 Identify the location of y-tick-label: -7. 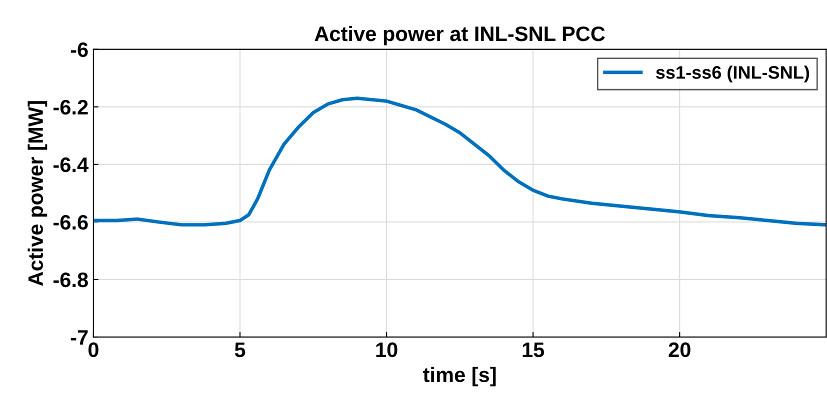
(79, 337).